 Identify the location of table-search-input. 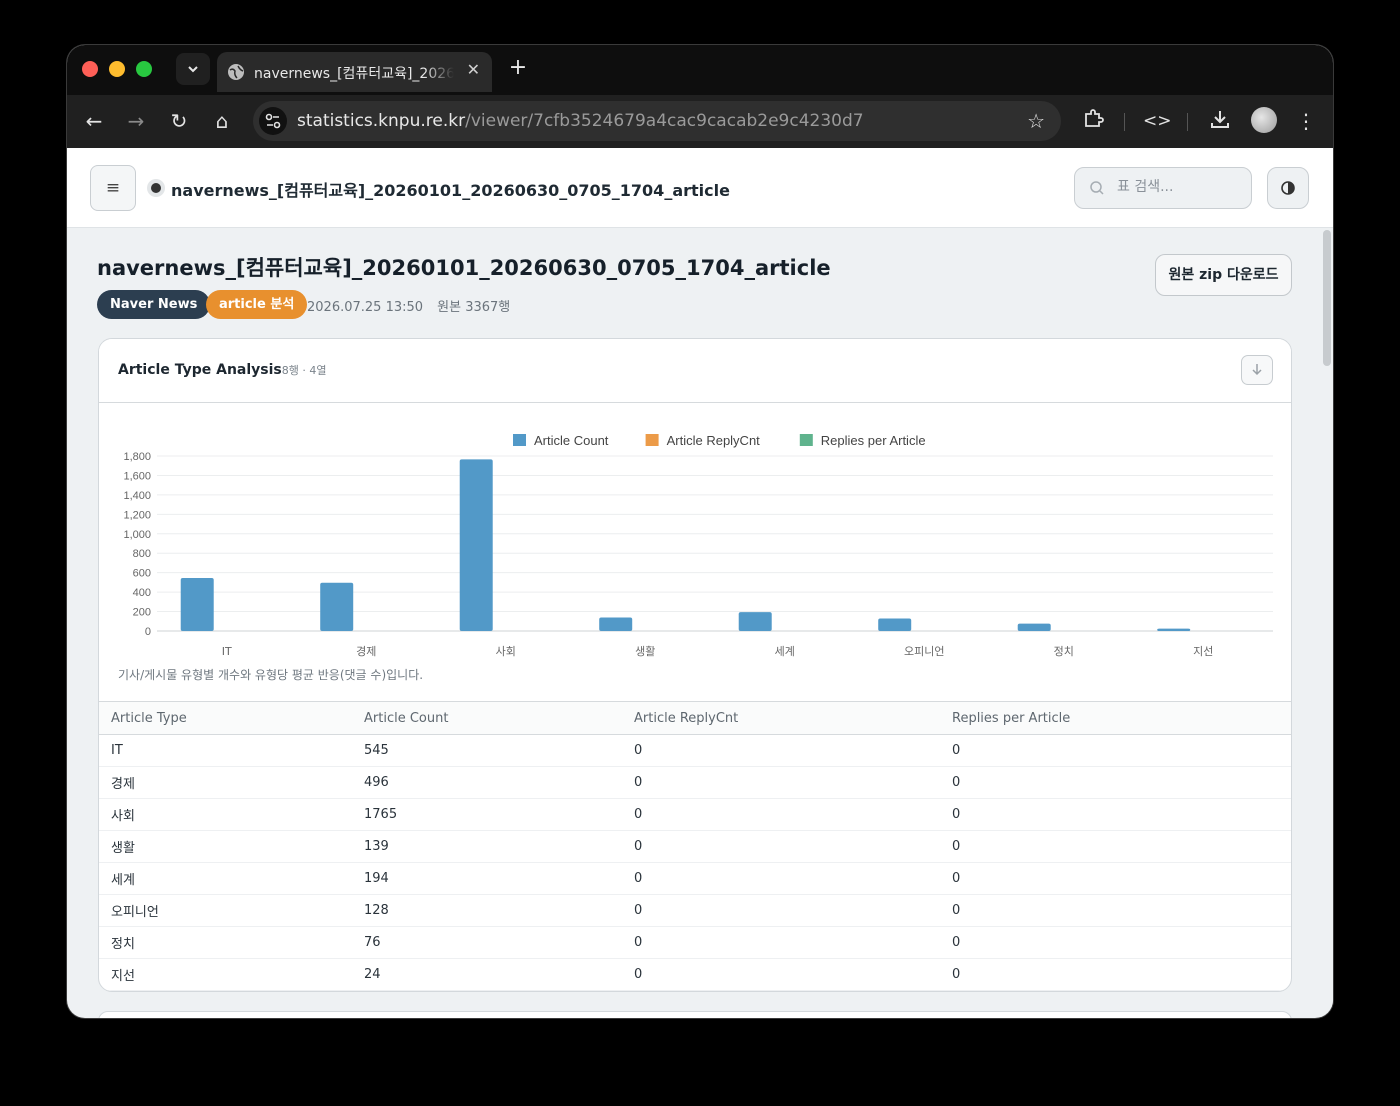
(1179, 187).